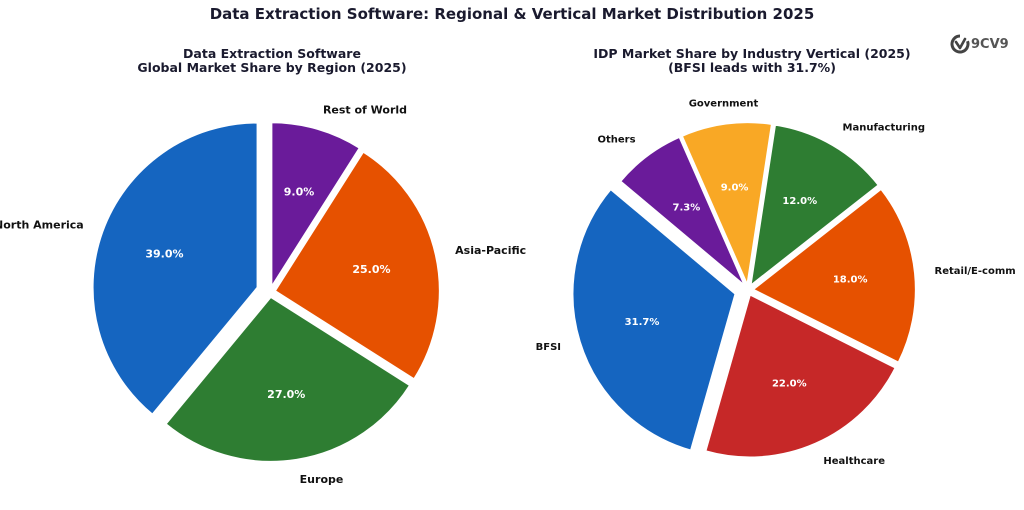 The image size is (1024, 510). What do you see at coordinates (322, 479) in the screenshot?
I see `region-category-label-europe: Europe` at bounding box center [322, 479].